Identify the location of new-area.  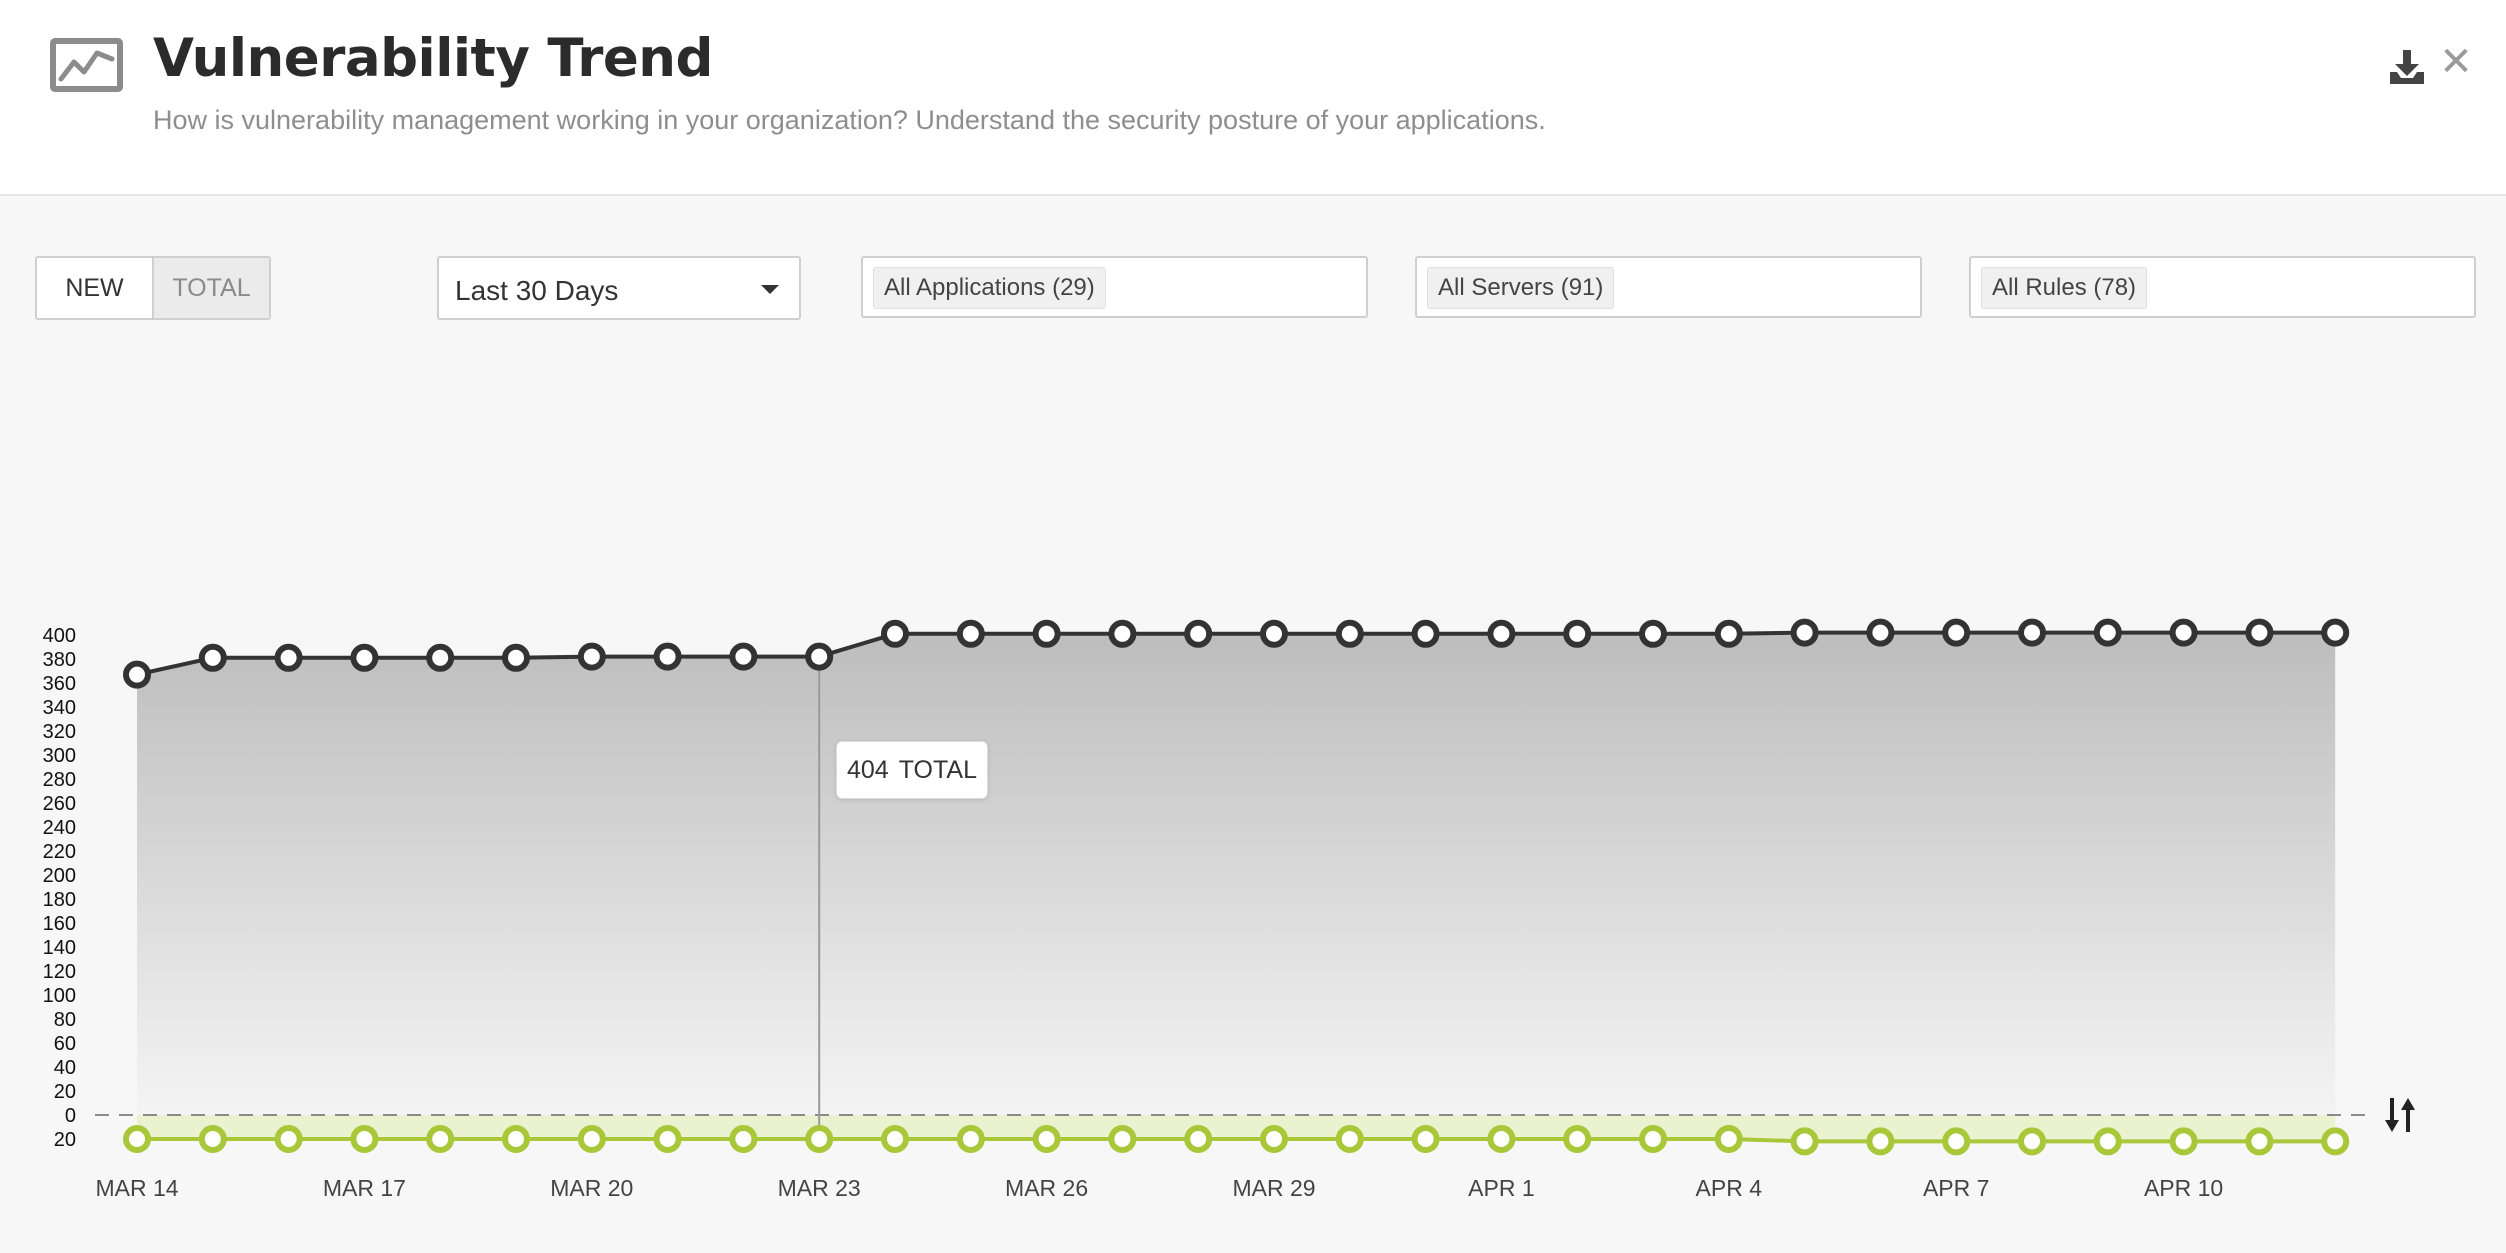
(1236, 1128).